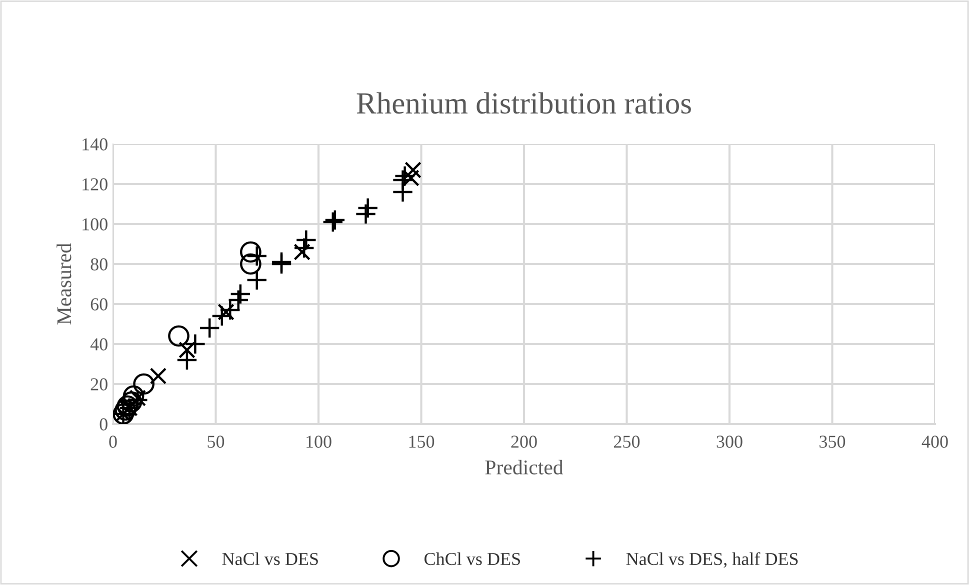  I want to click on chart-title: Rhenium distribution ratios, so click(523, 103).